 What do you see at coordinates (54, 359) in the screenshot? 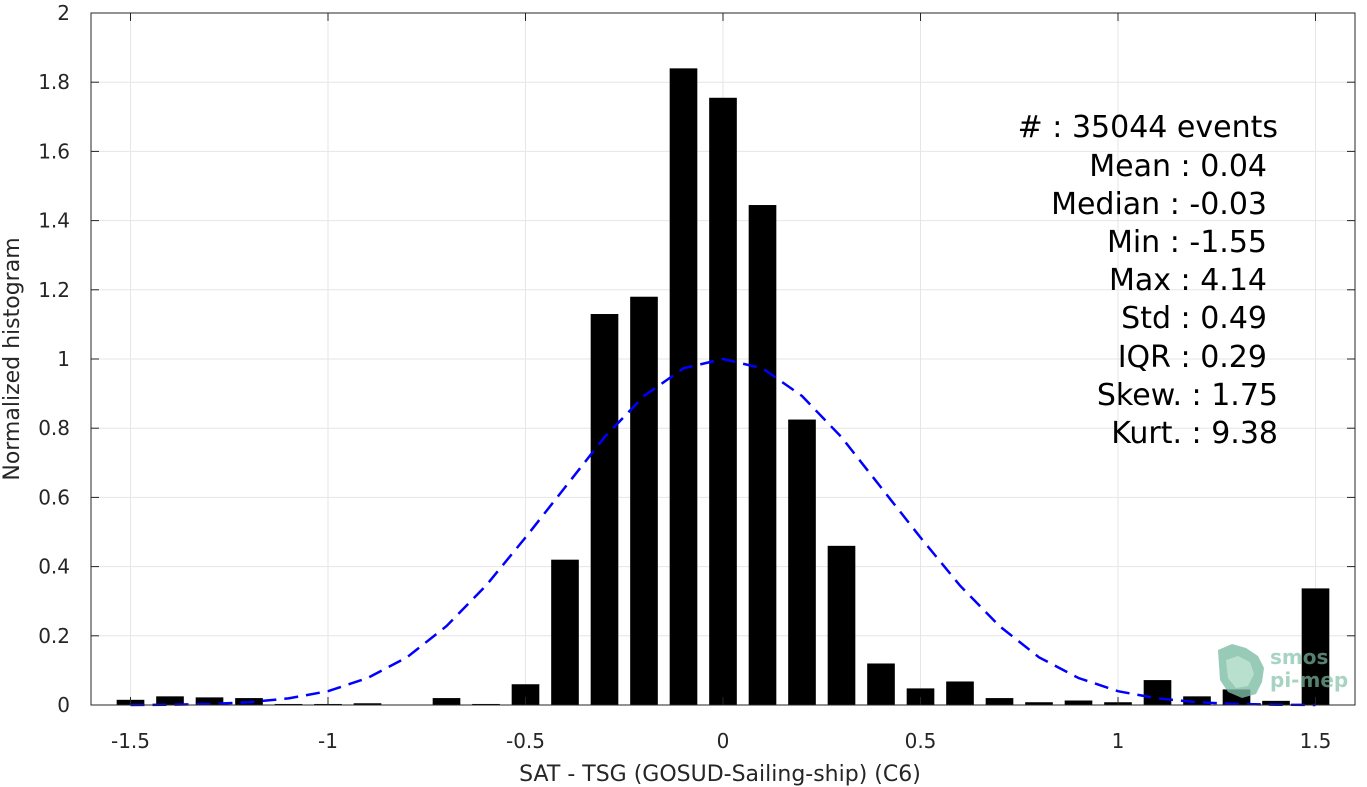
I see `y-tick-labels: 0 0.2 0.4 0.6 0.8 1 1.2 1.4 1.6 1.8 2` at bounding box center [54, 359].